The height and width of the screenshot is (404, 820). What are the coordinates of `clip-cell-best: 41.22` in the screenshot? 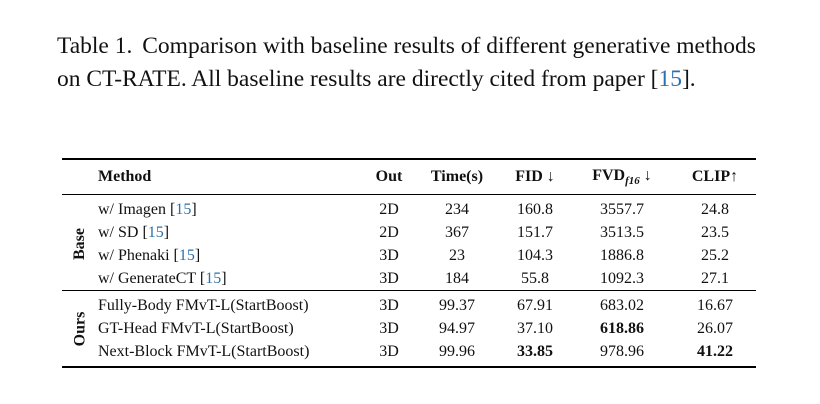 It's located at (715, 354).